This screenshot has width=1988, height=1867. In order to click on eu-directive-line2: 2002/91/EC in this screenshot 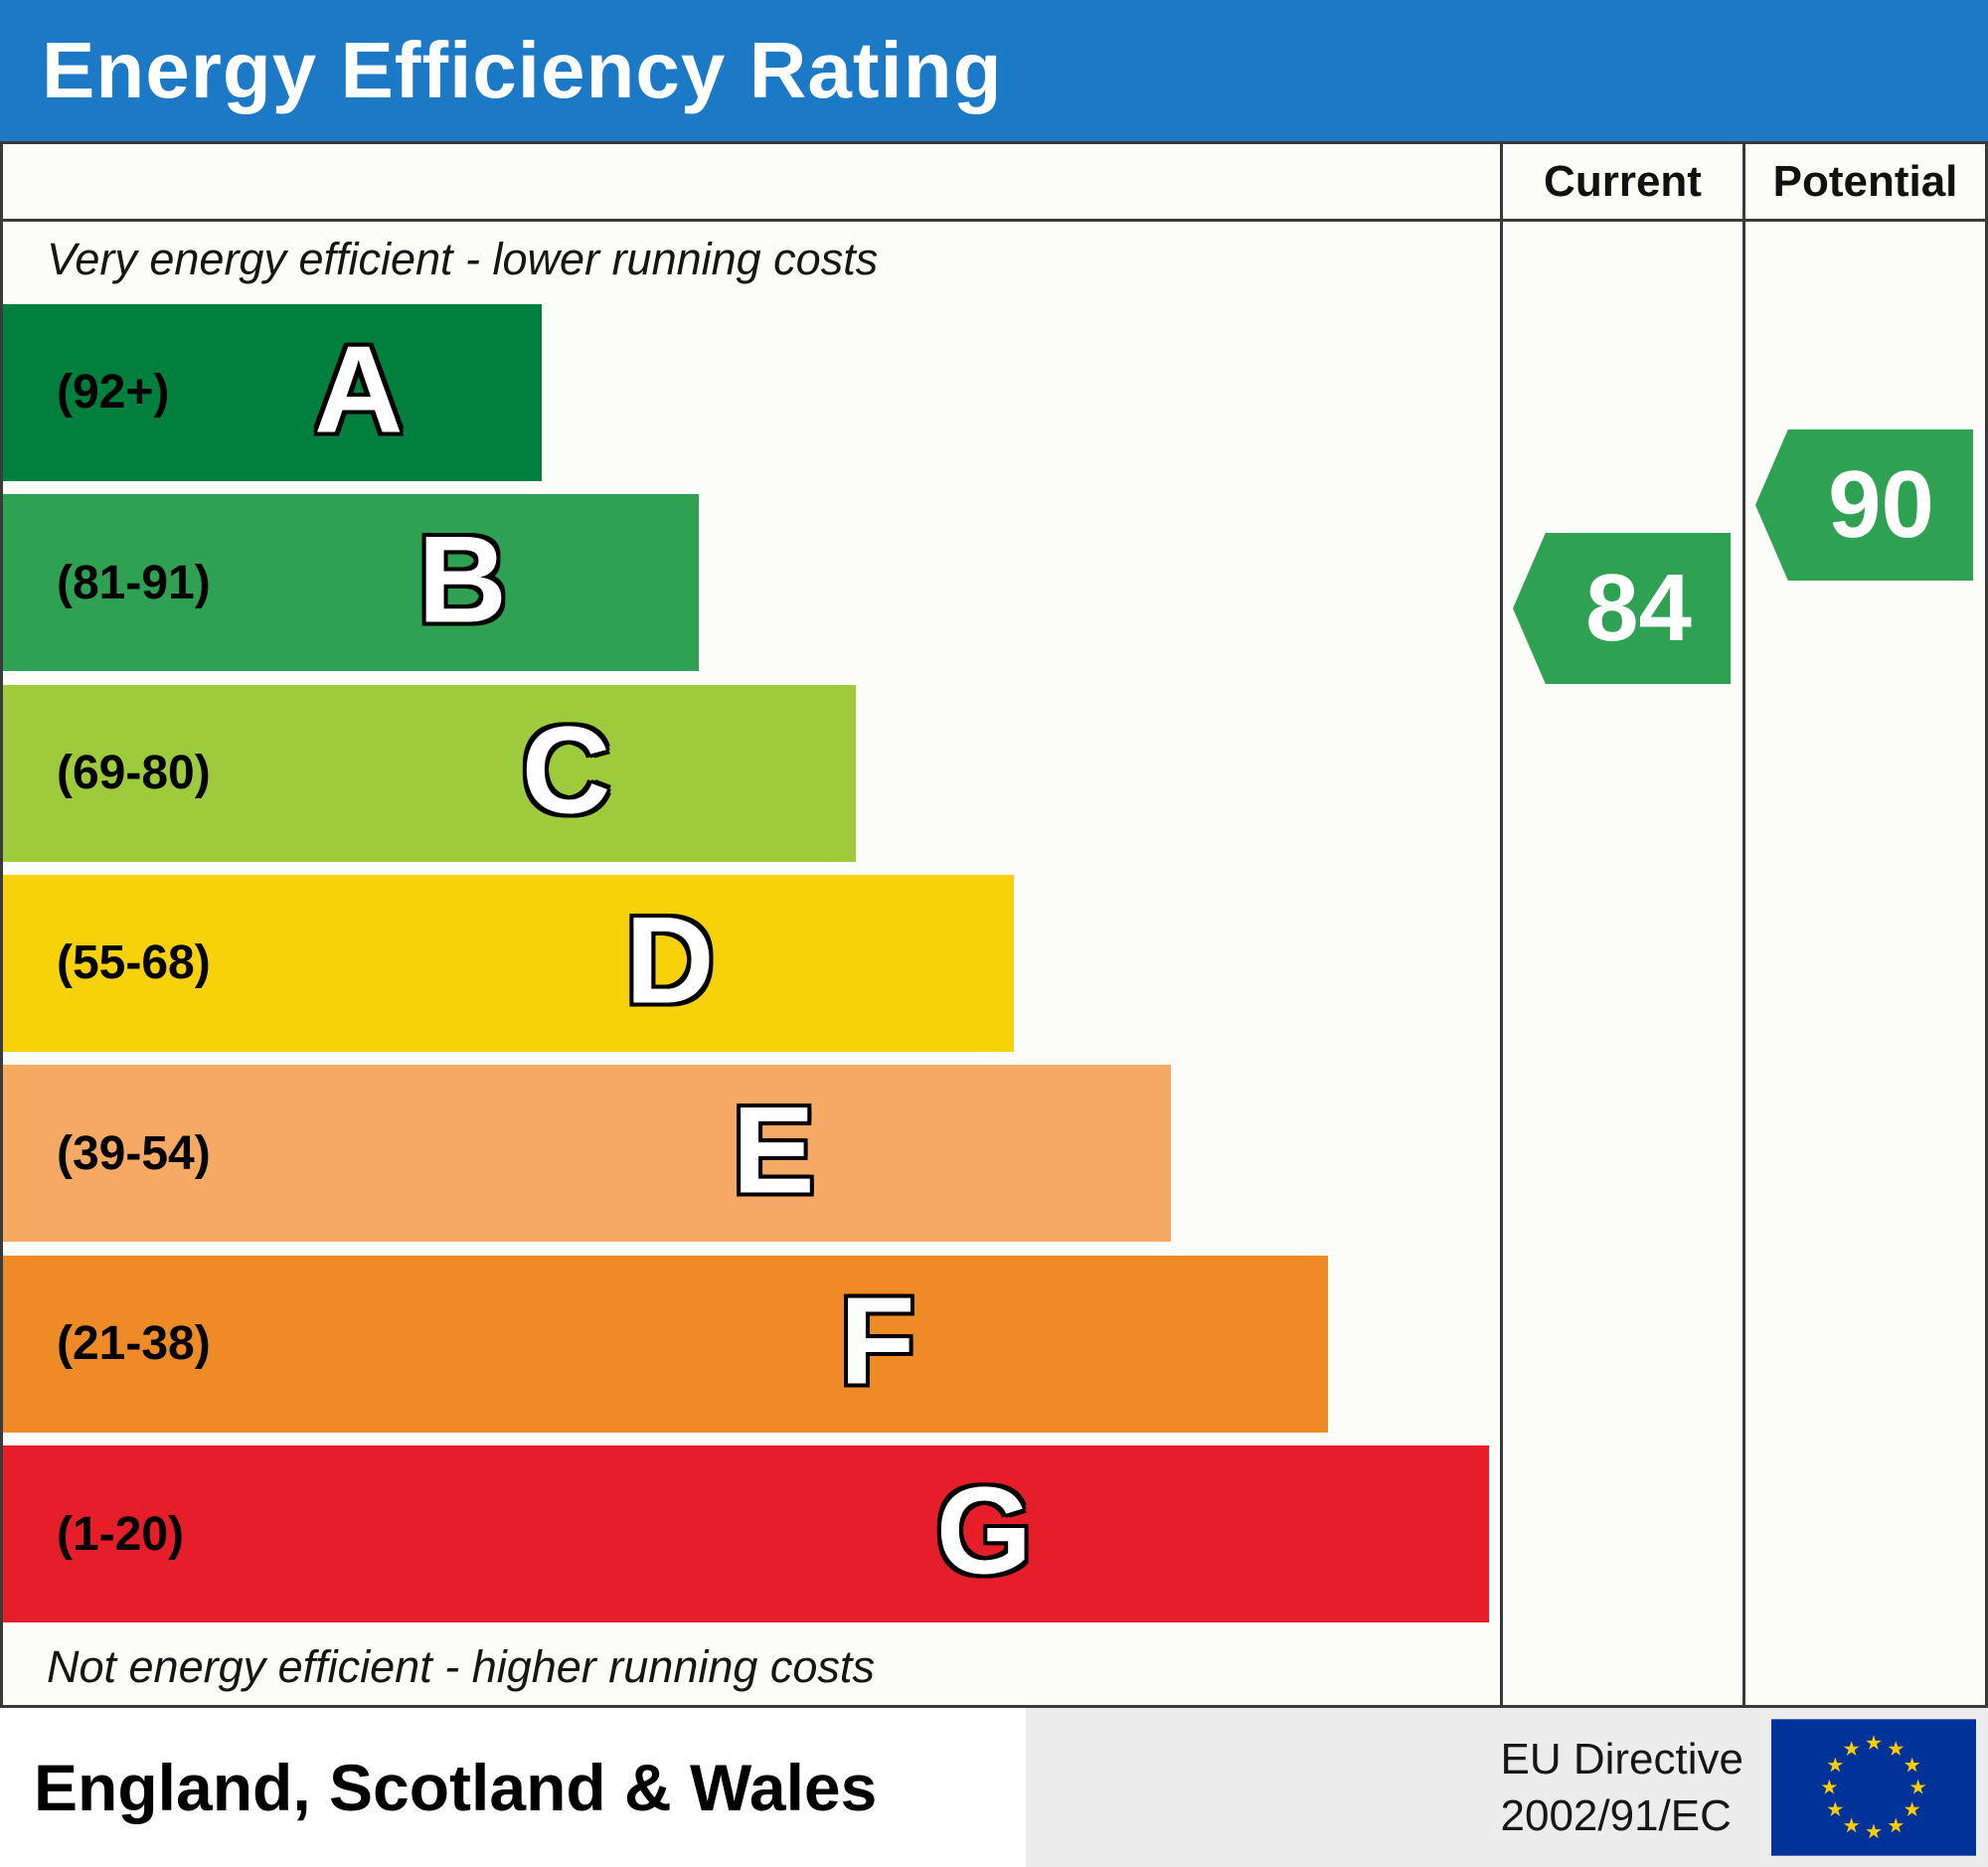, I will do `click(1616, 1815)`.